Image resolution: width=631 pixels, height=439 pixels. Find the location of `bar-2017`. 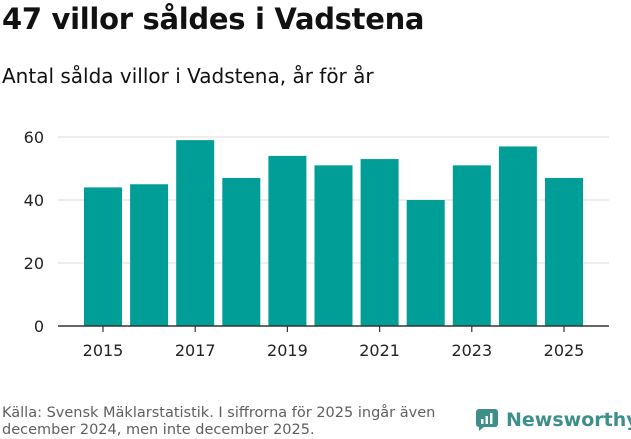

bar-2017 is located at coordinates (195, 233).